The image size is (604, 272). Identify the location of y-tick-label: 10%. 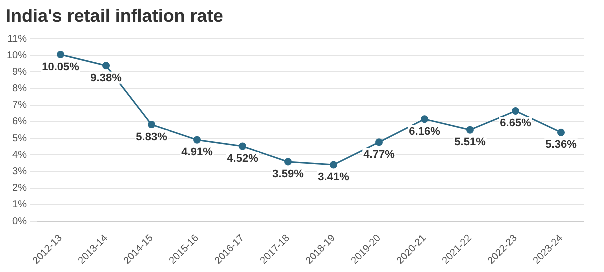
(17, 56).